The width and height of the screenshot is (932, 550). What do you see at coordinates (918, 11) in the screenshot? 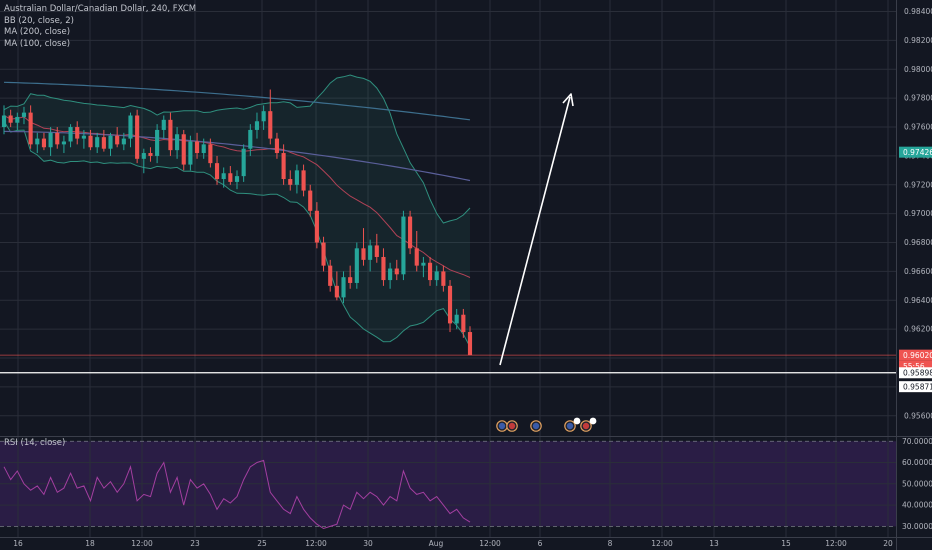
I see `price-tick-label: 0.98400` at bounding box center [918, 11].